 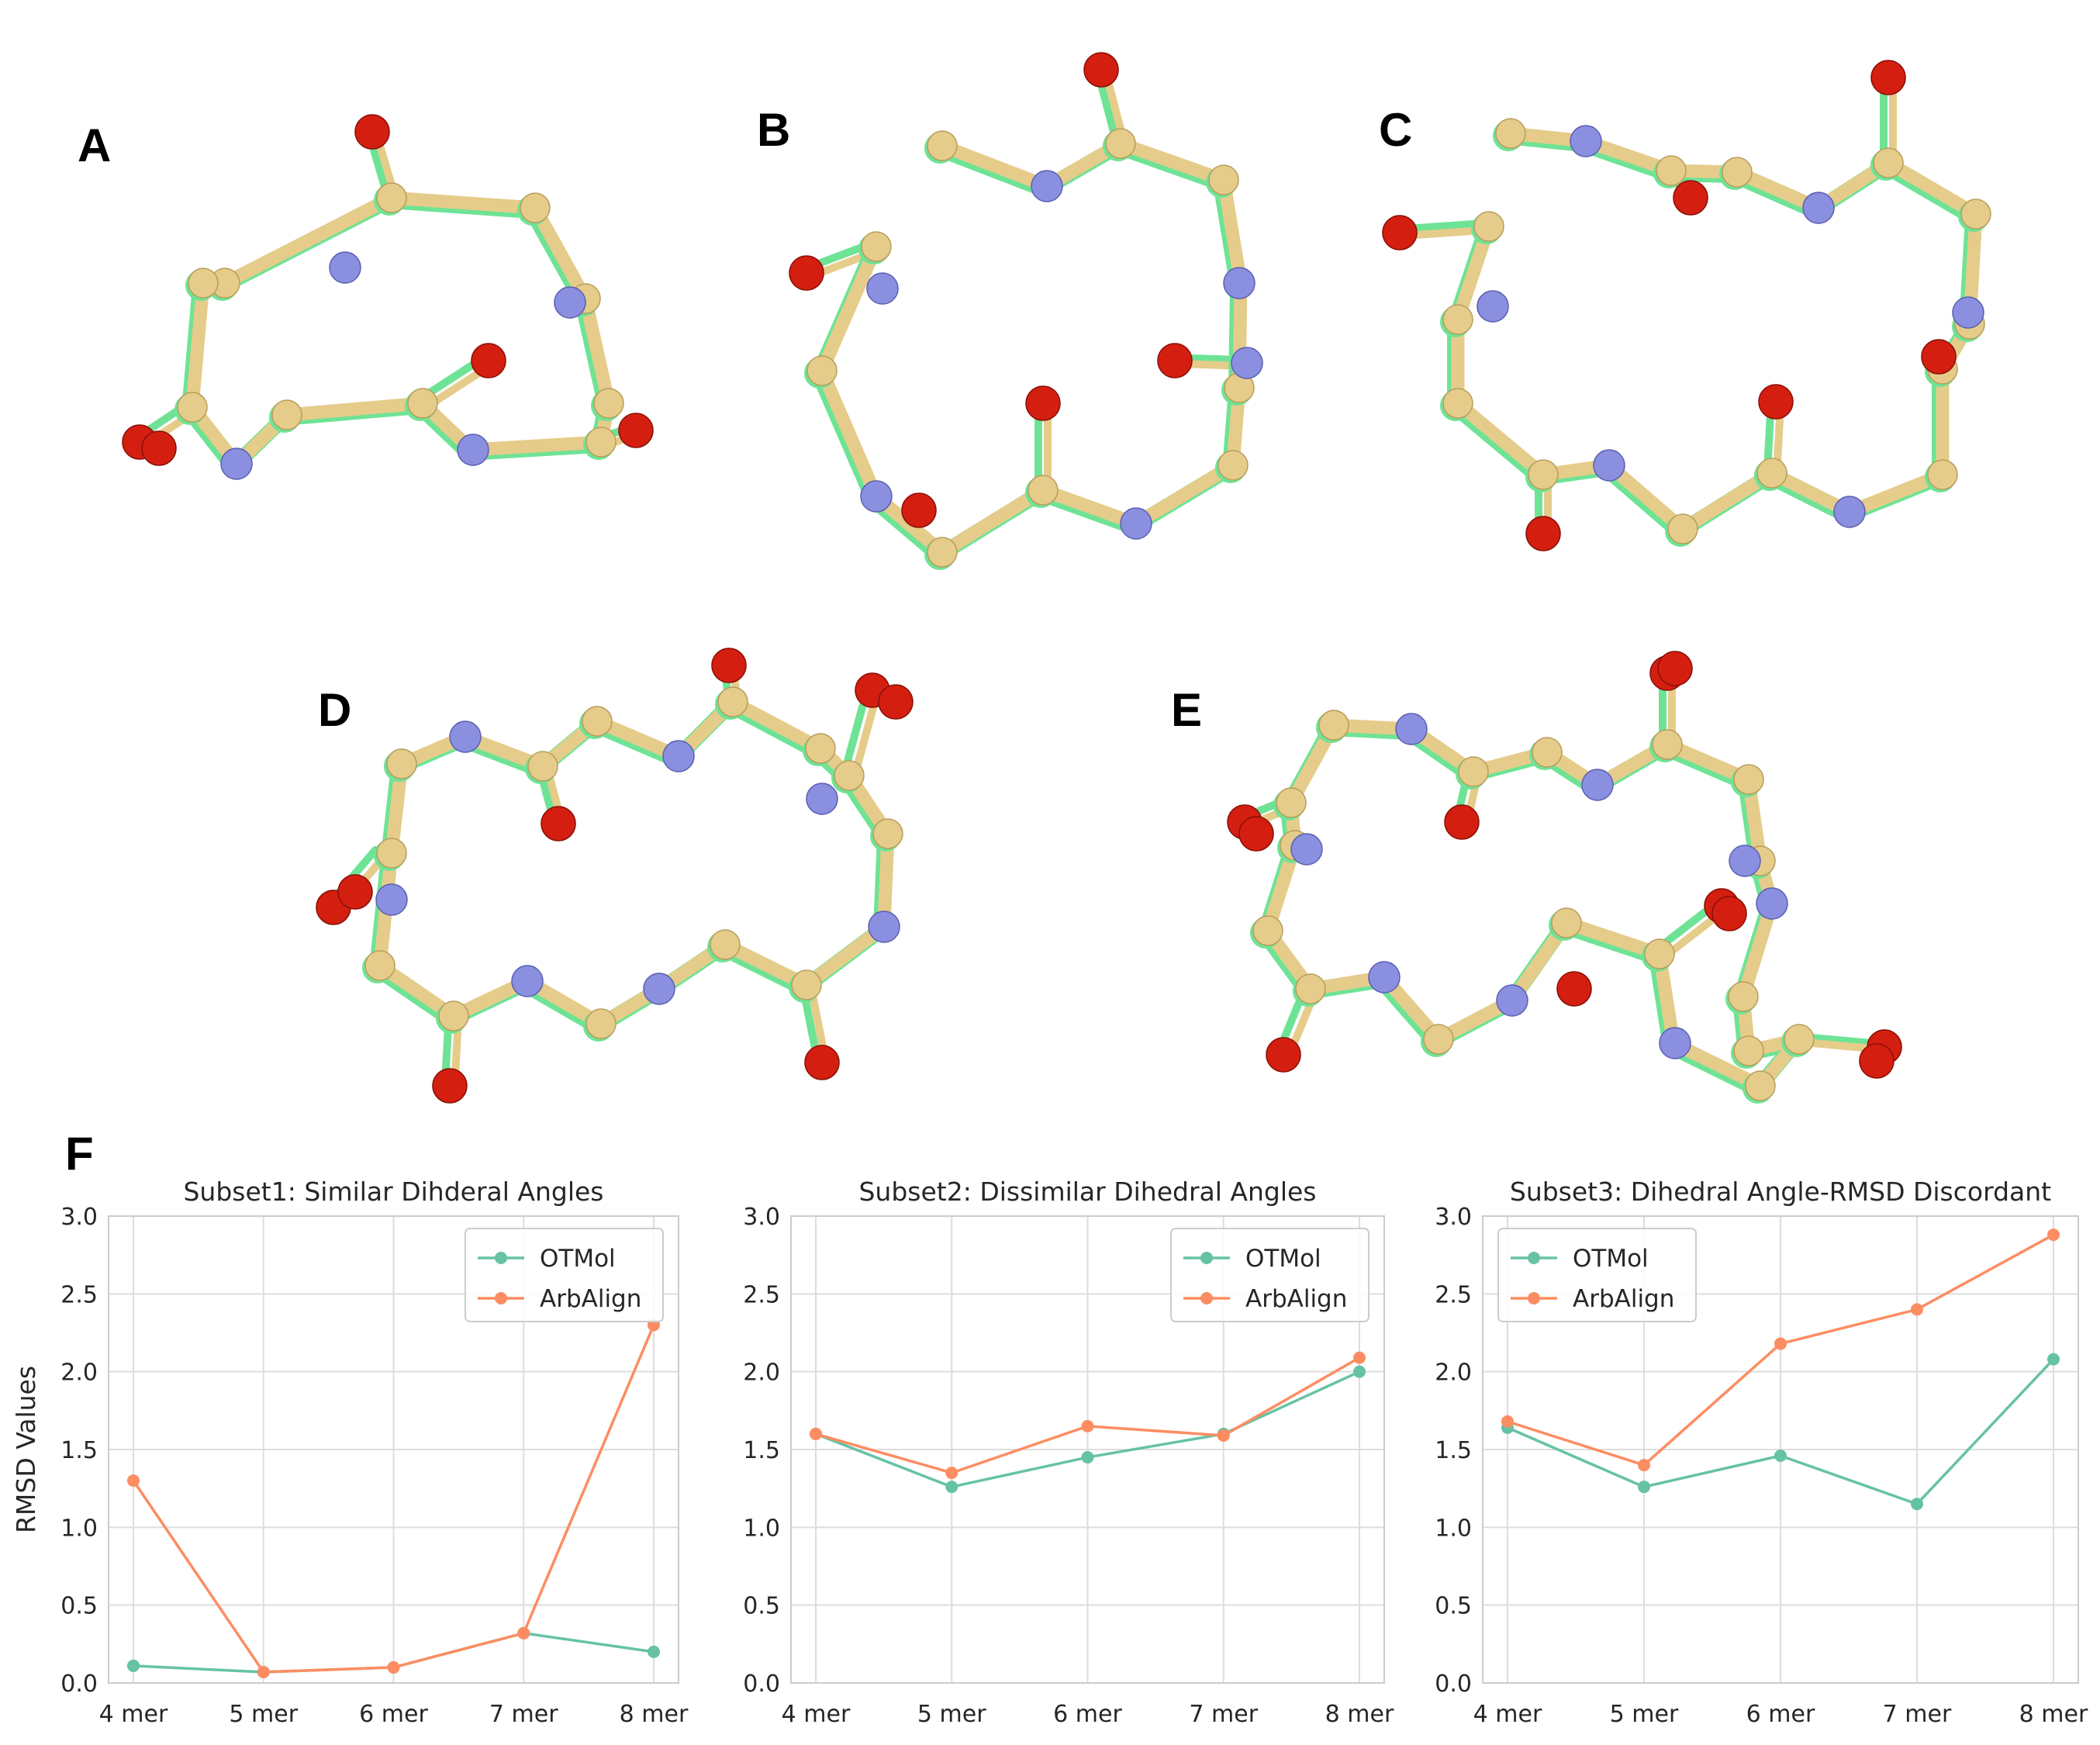 What do you see at coordinates (1686, 305) in the screenshot?
I see `molecule-structure-c` at bounding box center [1686, 305].